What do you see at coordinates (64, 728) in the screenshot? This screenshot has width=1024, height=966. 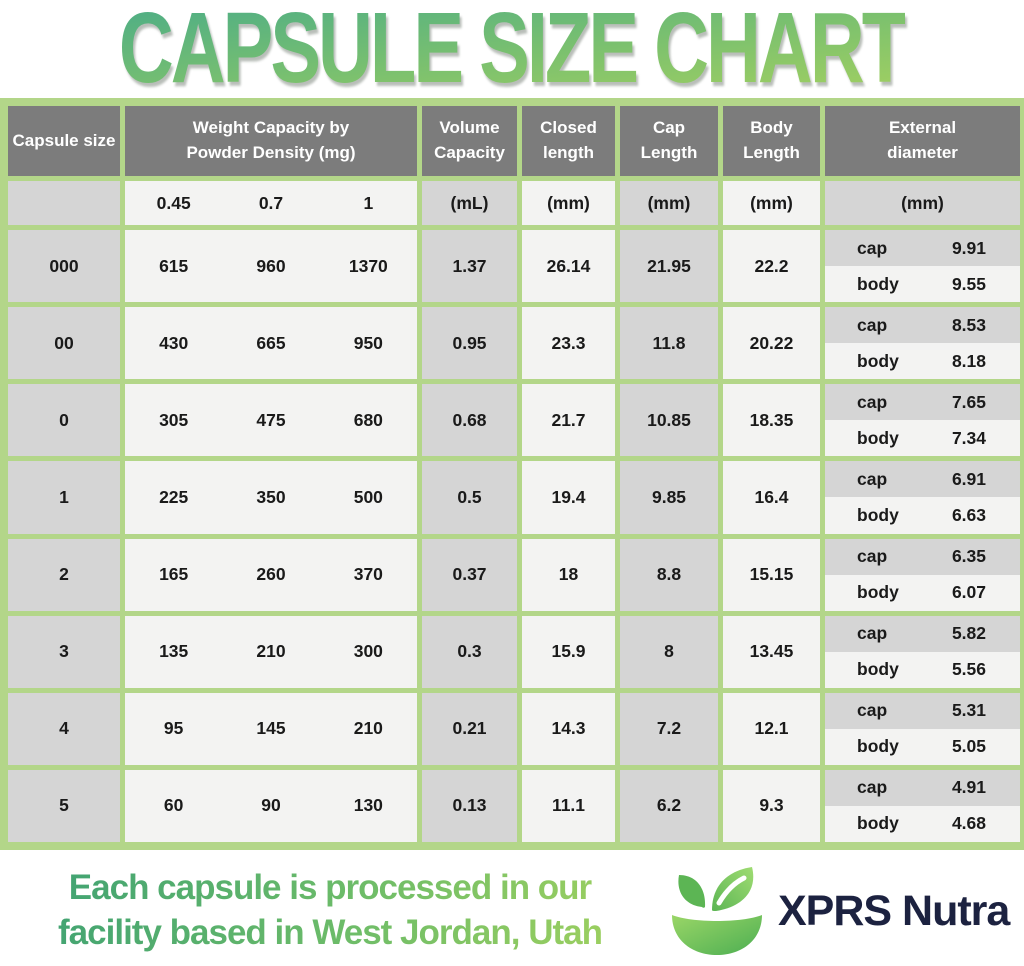 I see `row-capsule-size: 4` at bounding box center [64, 728].